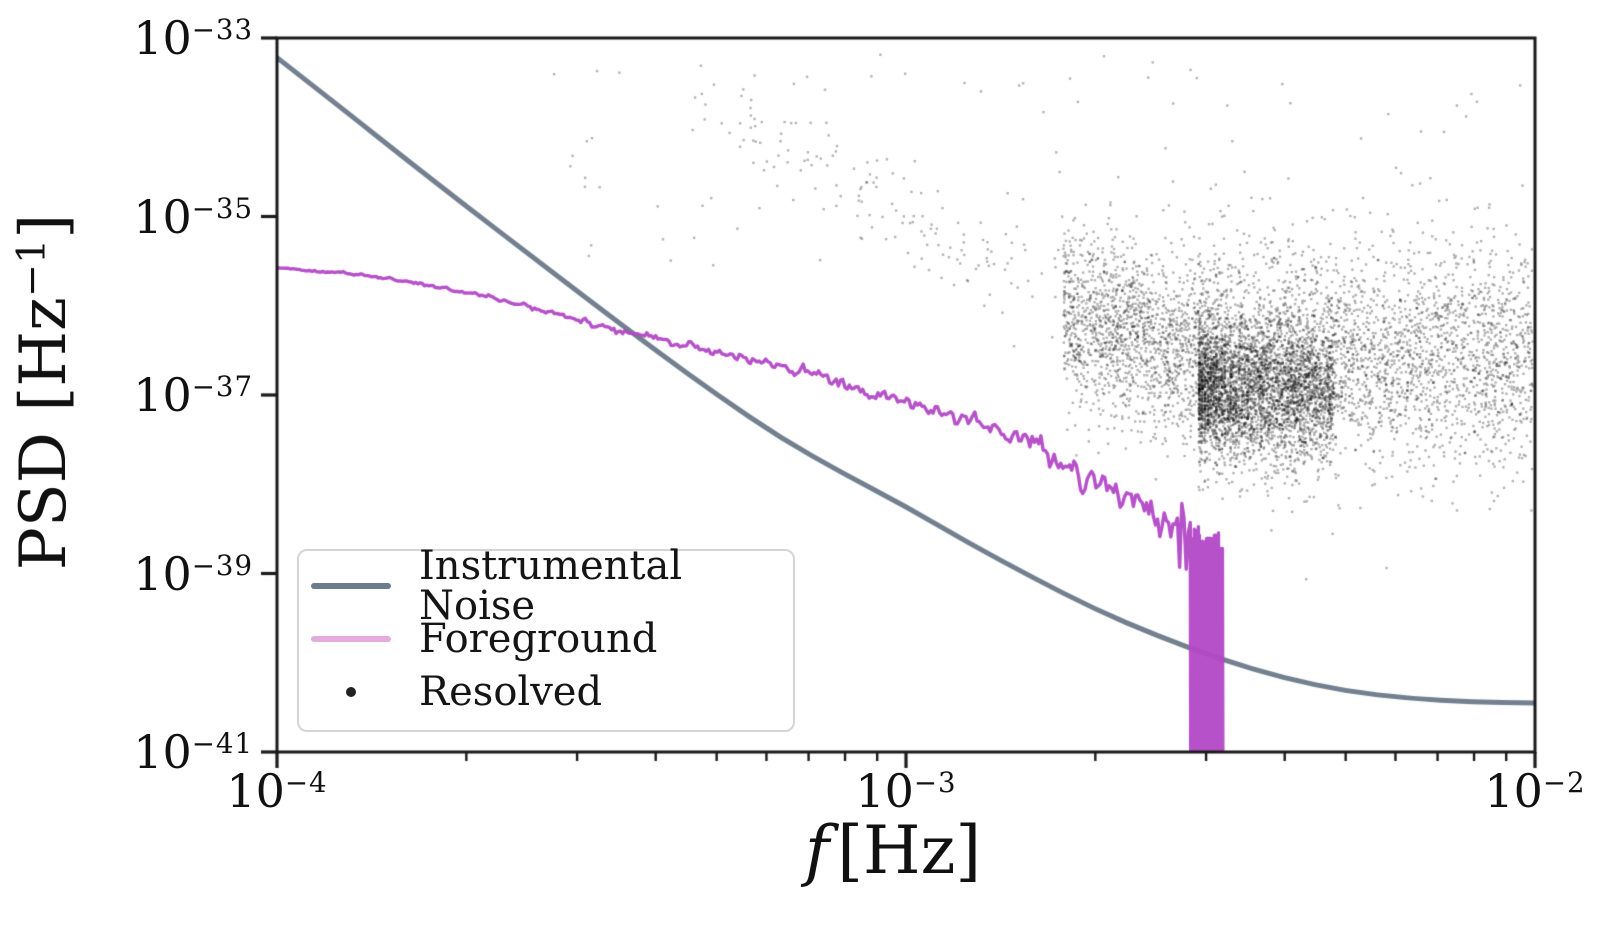 The image size is (1600, 925). Describe the element at coordinates (193, 216) in the screenshot. I see `y-tick-label: 10−35` at that location.